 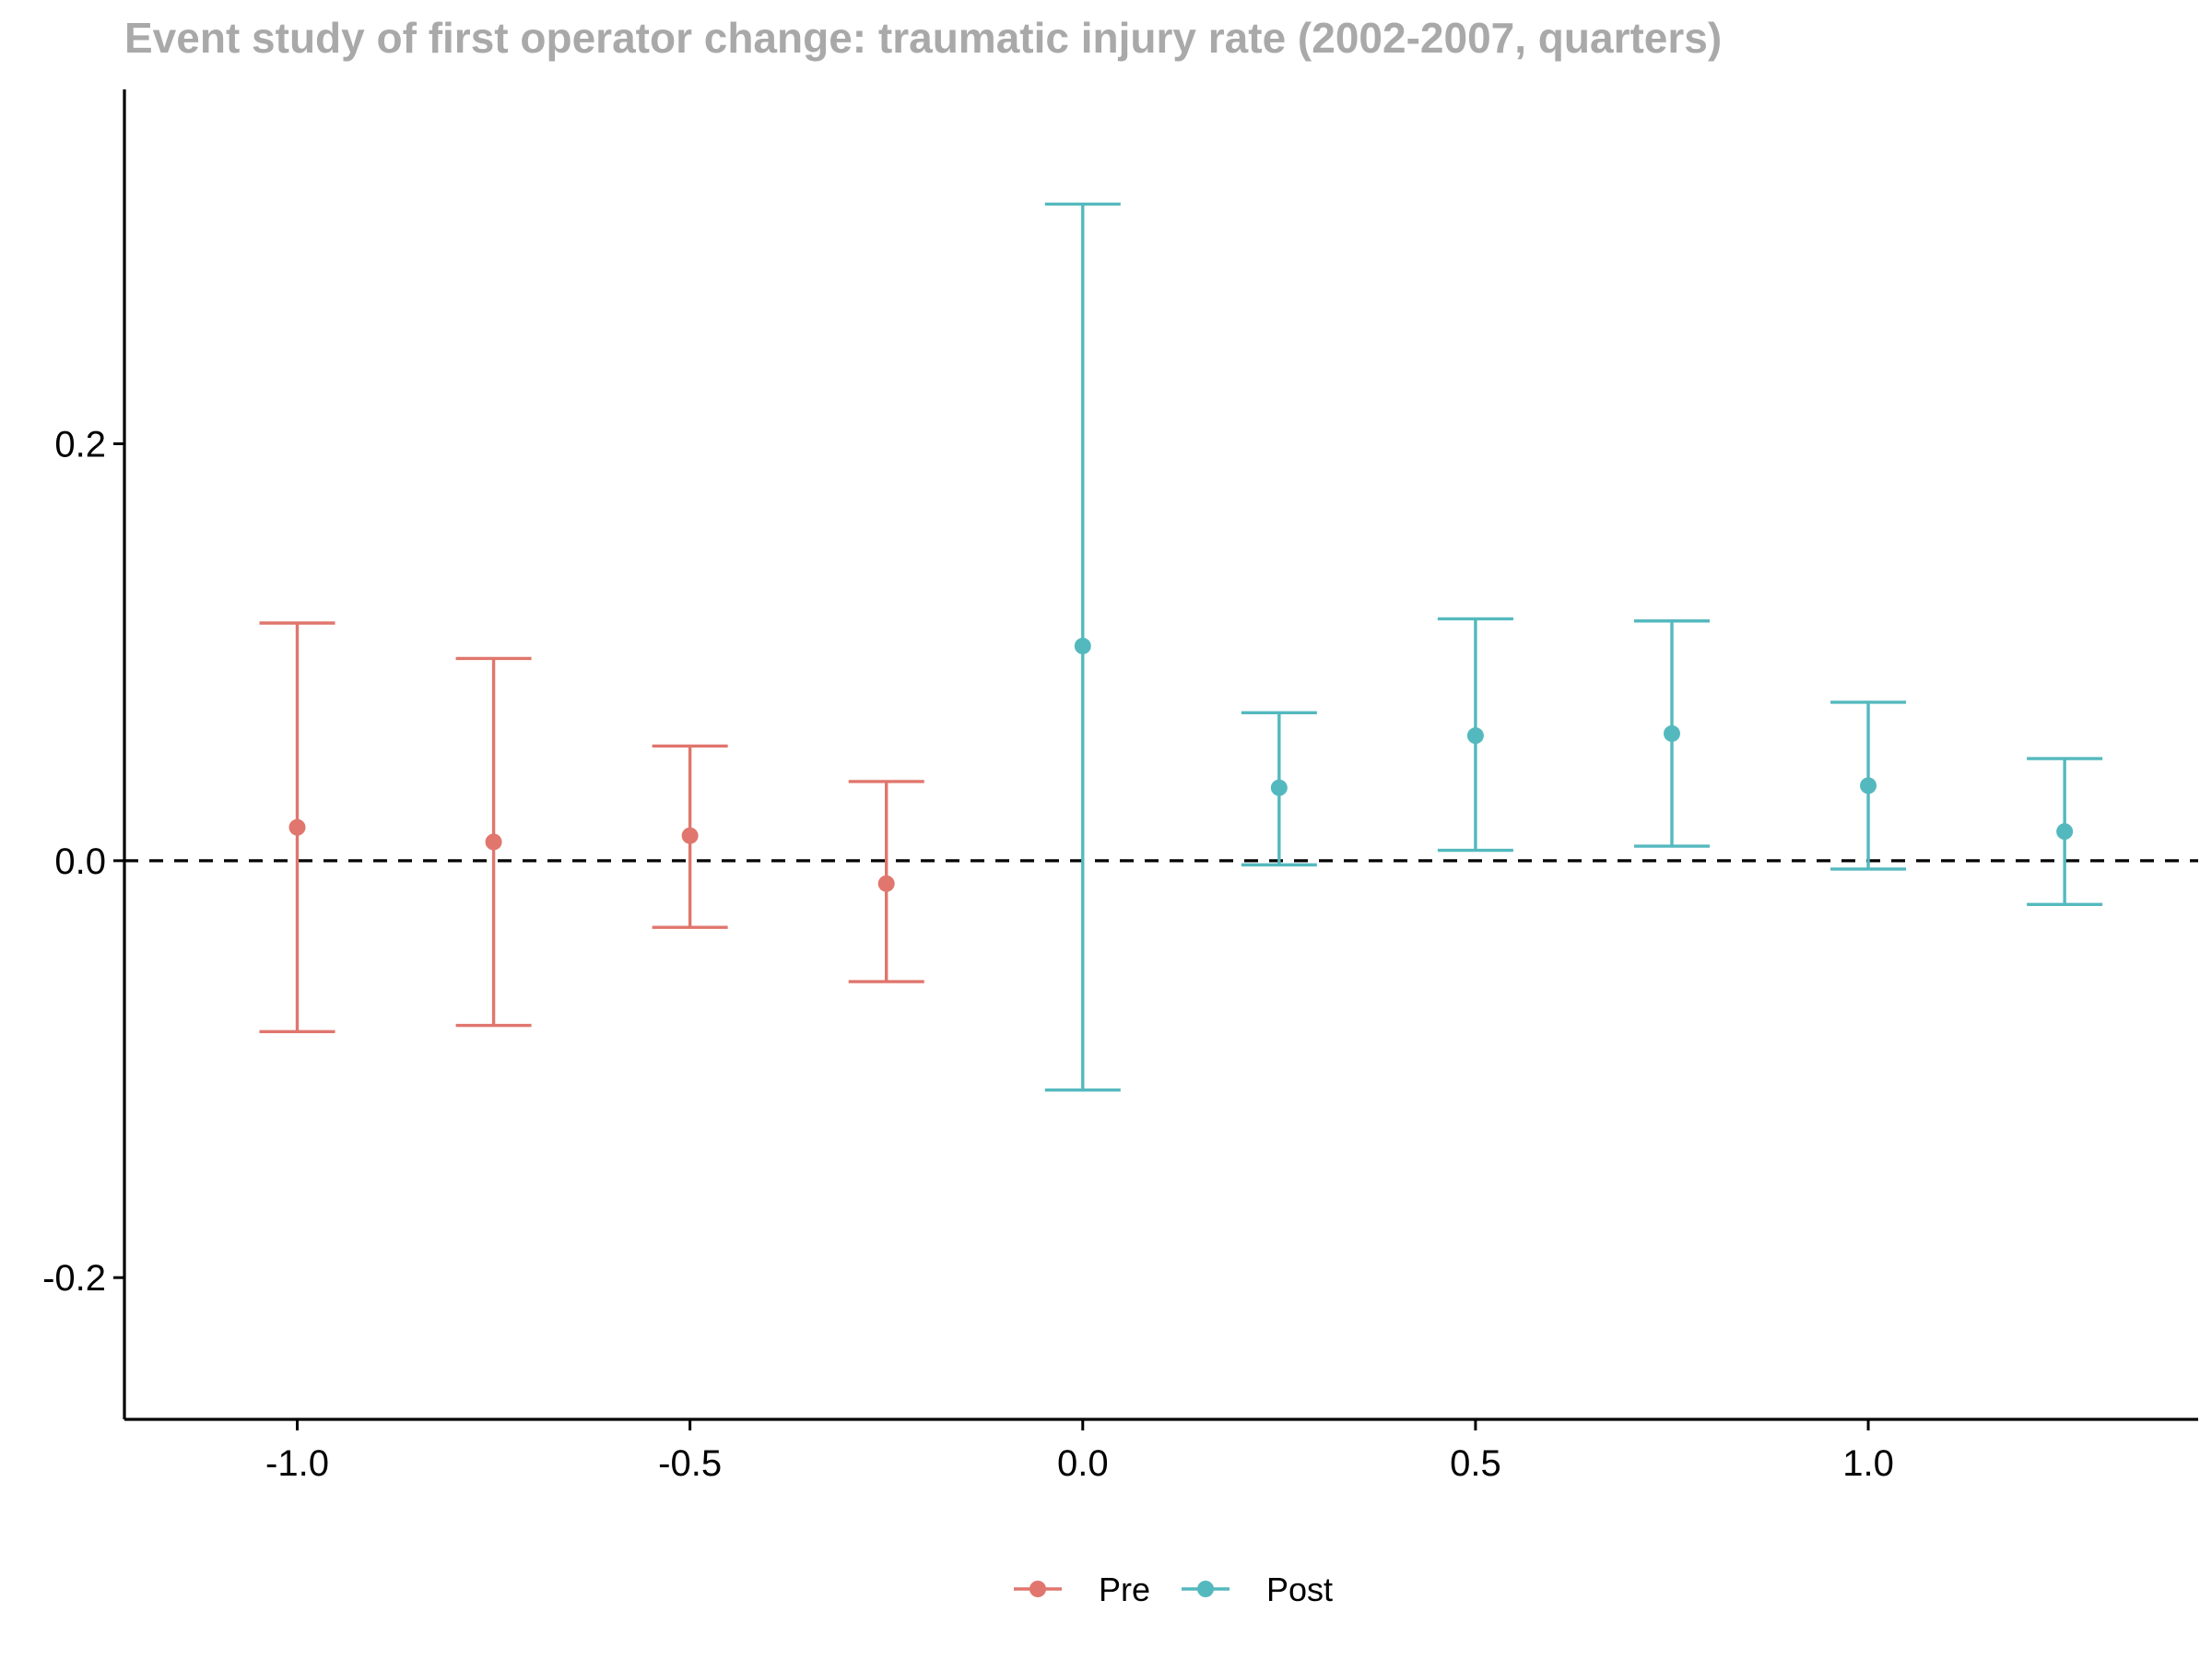 What do you see at coordinates (1475, 1463) in the screenshot?
I see `x-tick-label: 0.5` at bounding box center [1475, 1463].